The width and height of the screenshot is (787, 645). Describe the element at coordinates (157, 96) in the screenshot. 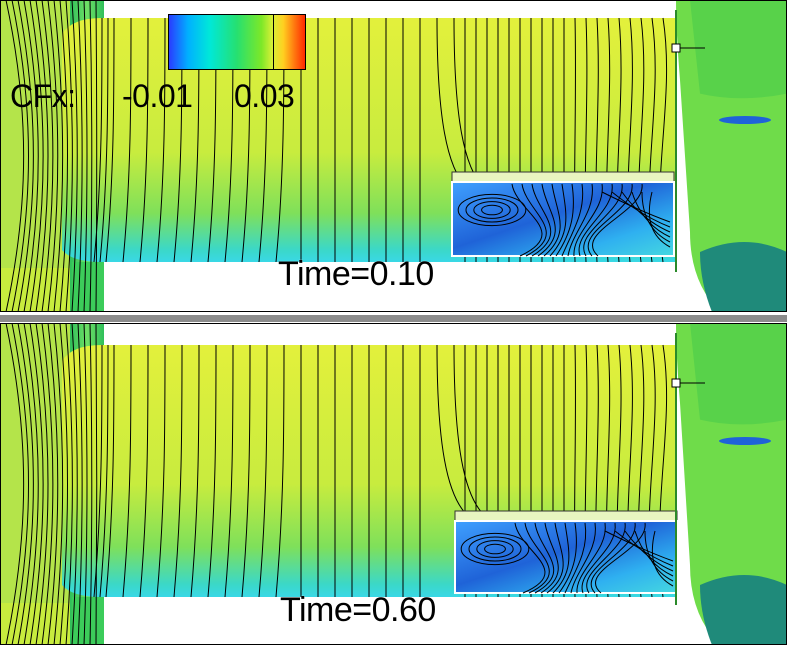

I see `colorbar-tick-min: -0.01` at that location.